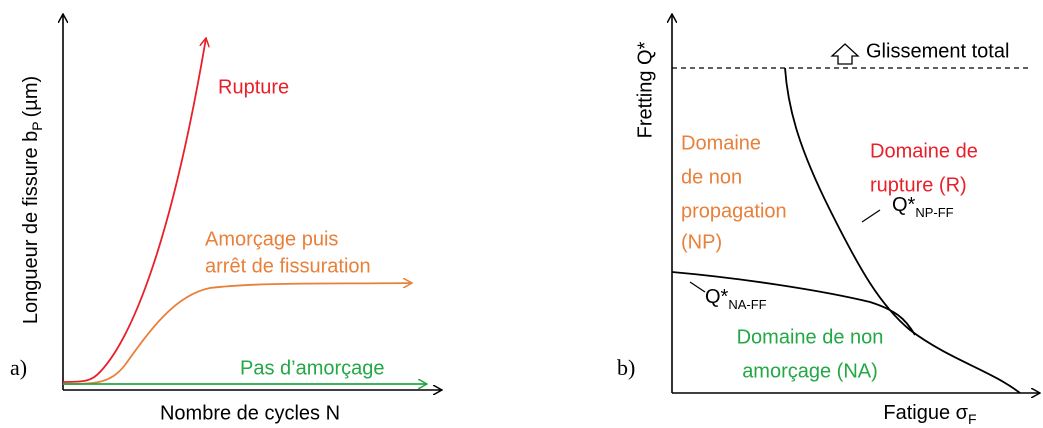 Image resolution: width=1043 pixels, height=428 pixels. What do you see at coordinates (810, 371) in the screenshot?
I see `region-na: amorçage (NA)` at bounding box center [810, 371].